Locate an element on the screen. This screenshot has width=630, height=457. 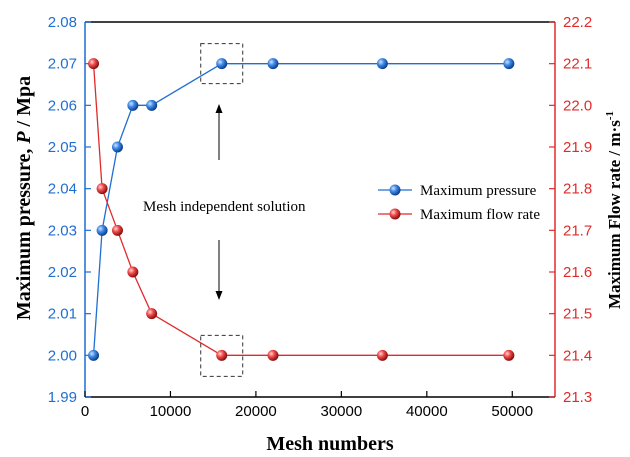
right-tick-label: 22.1 is located at coordinates (577, 64).